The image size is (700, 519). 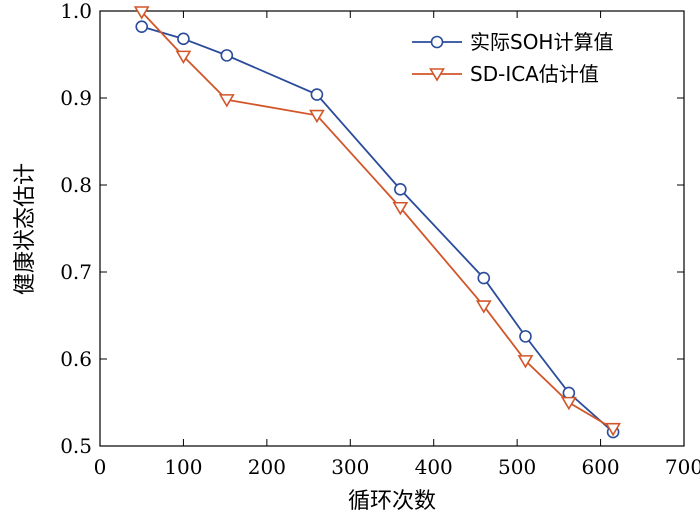 What do you see at coordinates (682, 467) in the screenshot?
I see `x-tick-label: 700` at bounding box center [682, 467].